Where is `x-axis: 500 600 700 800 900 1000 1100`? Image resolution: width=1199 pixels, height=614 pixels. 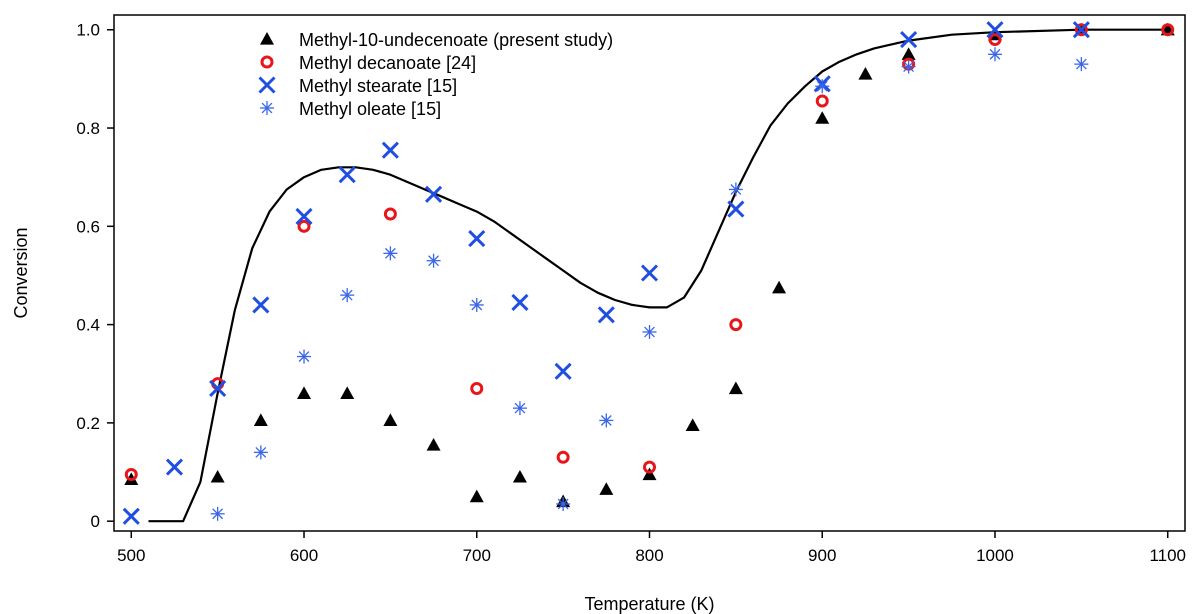 x-axis: 500 600 700 800 900 1000 1100 is located at coordinates (651, 548).